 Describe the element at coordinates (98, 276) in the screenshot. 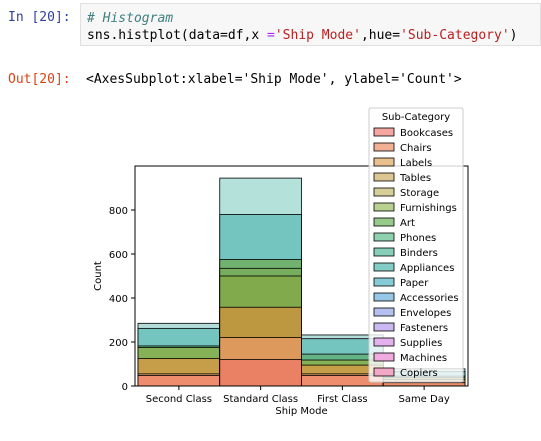

I see `y-axis-label: Count` at that location.